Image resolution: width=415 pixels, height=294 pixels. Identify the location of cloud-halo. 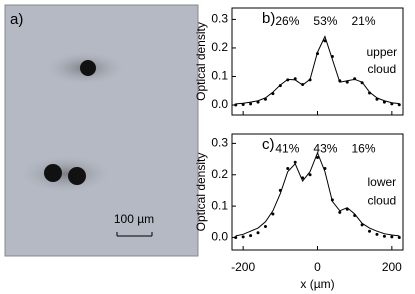
(66, 174).